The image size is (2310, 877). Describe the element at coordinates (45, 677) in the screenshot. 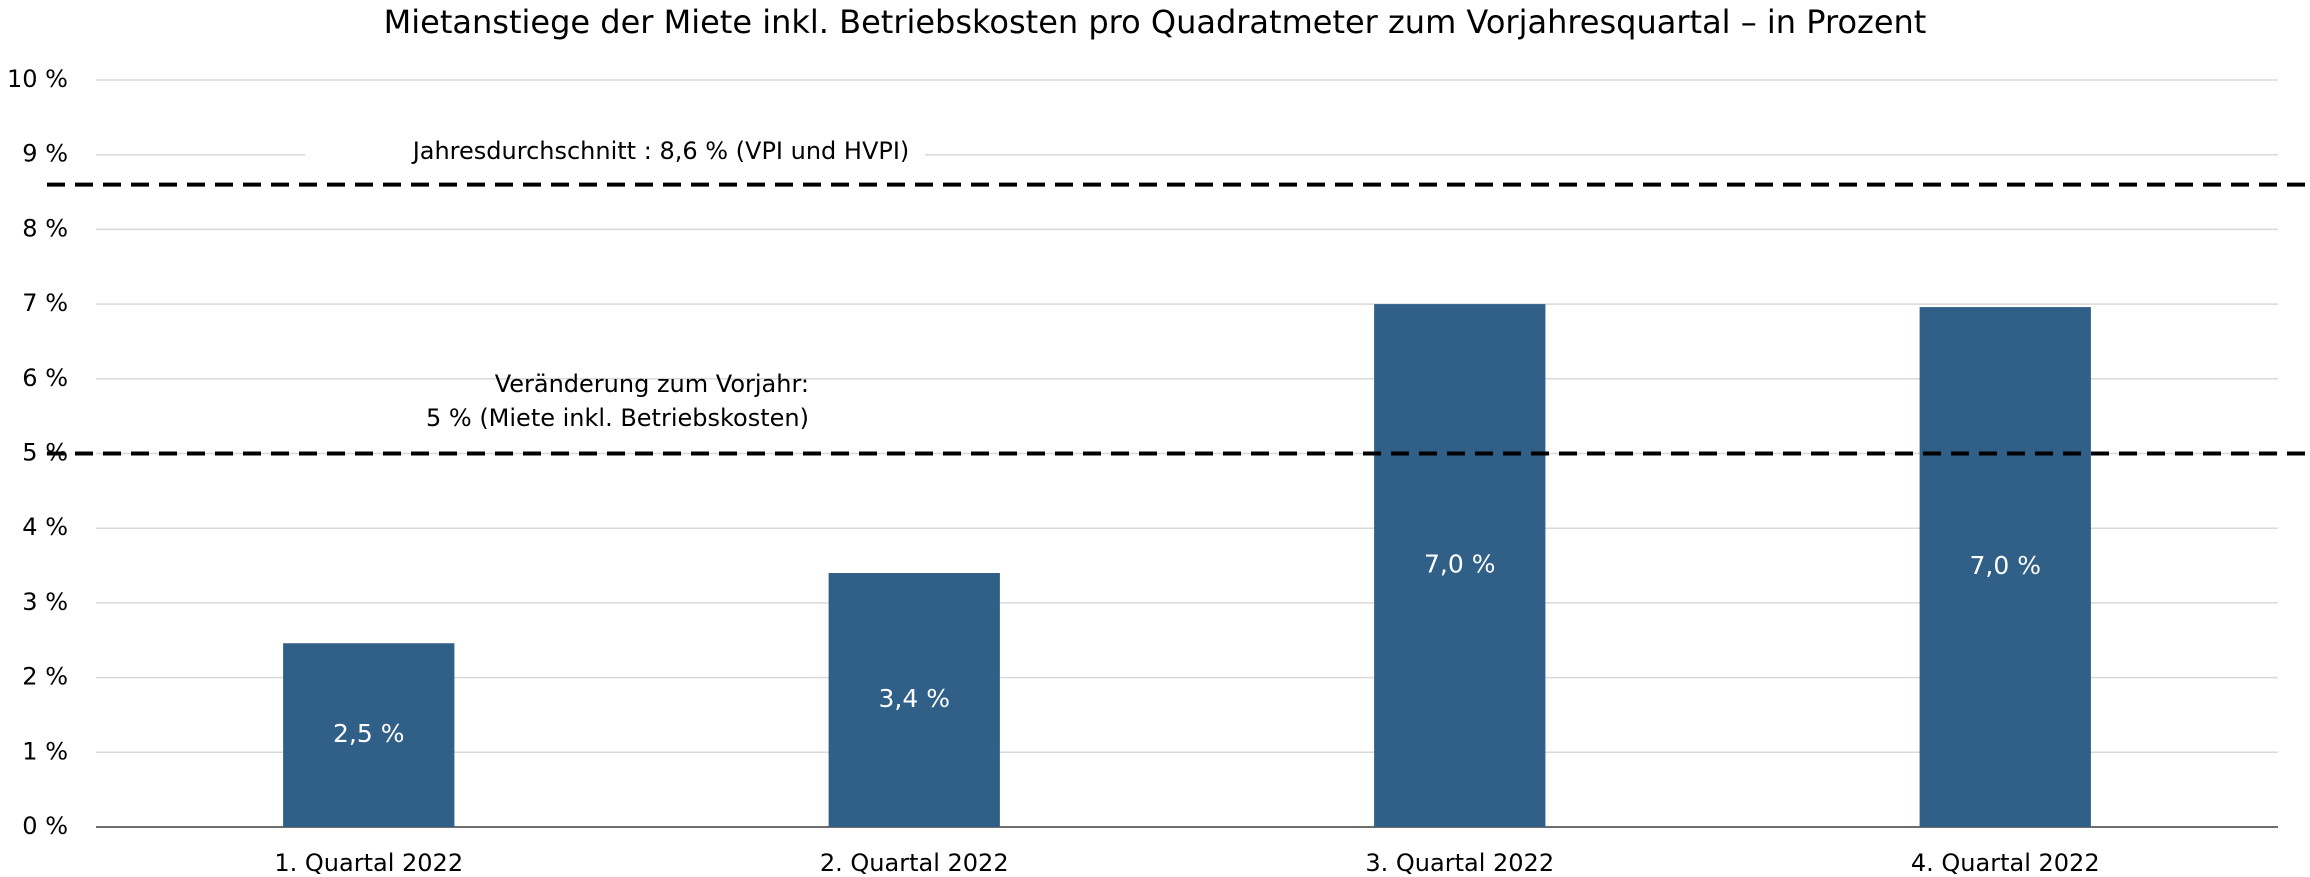

I see `y-tick-label: 2 %` at that location.